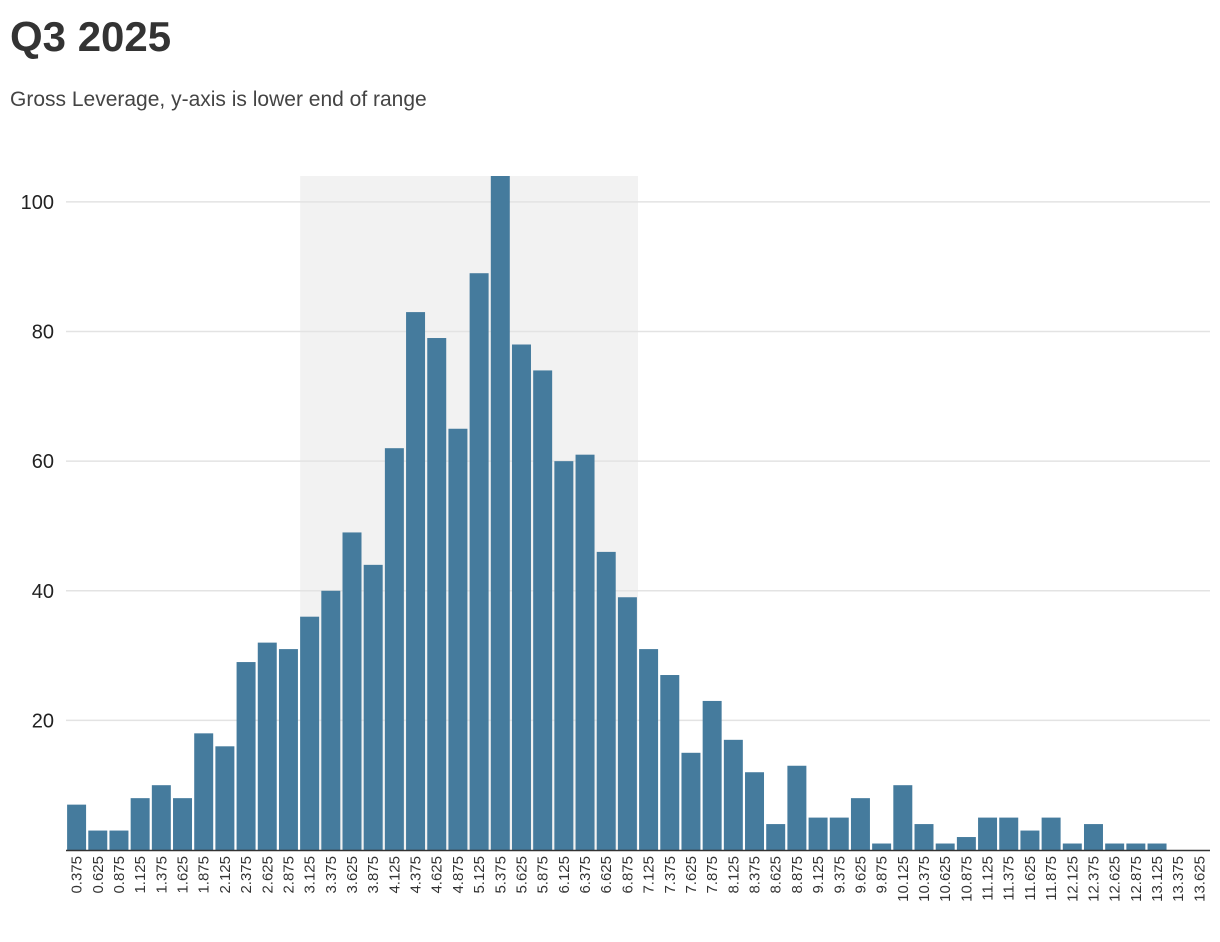 This screenshot has height=942, width=1220. What do you see at coordinates (119, 840) in the screenshot?
I see `bar-0.875` at bounding box center [119, 840].